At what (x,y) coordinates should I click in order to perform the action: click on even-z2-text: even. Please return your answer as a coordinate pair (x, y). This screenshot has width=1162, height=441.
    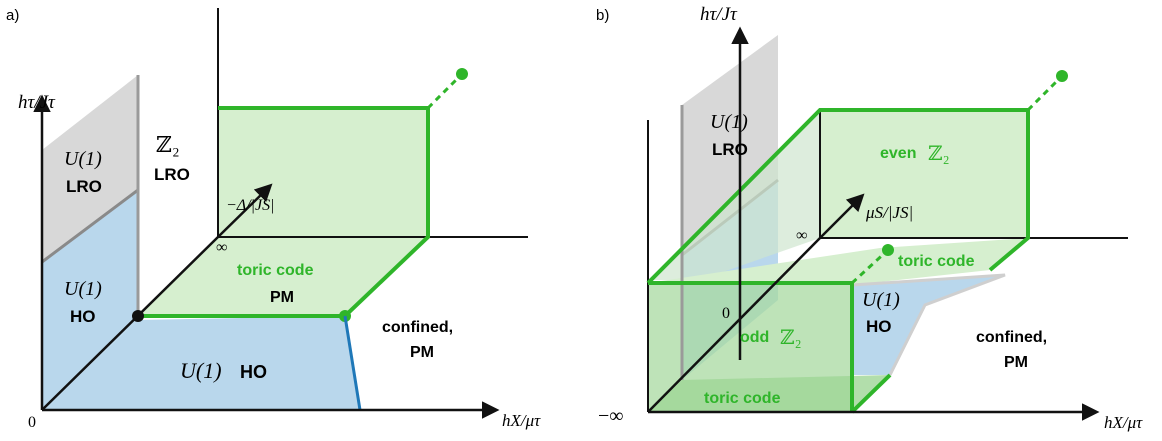
    Looking at the image, I should click on (898, 153).